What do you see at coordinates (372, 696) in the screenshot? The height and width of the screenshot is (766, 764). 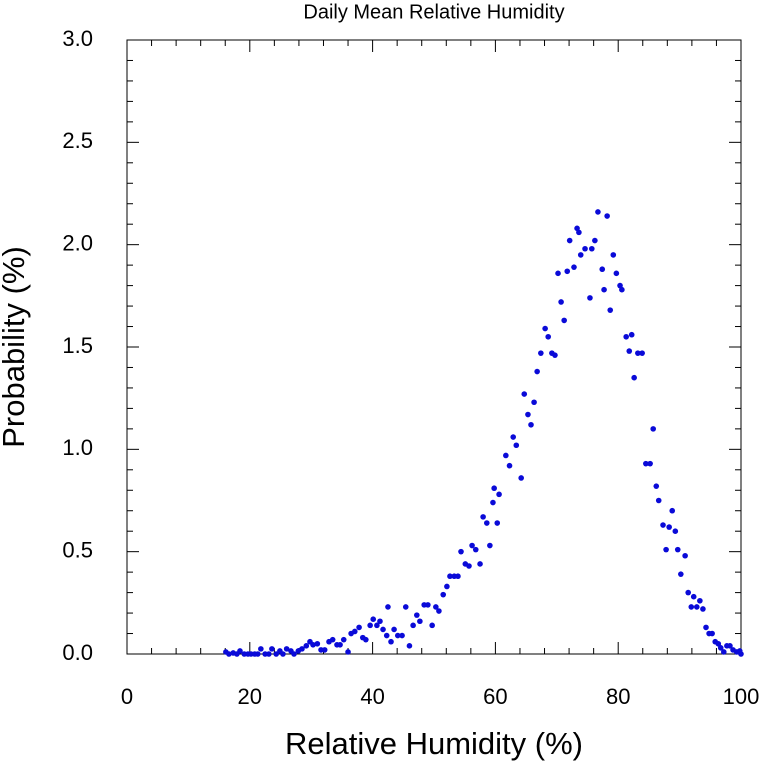 I see `x-tick-label: 40` at bounding box center [372, 696].